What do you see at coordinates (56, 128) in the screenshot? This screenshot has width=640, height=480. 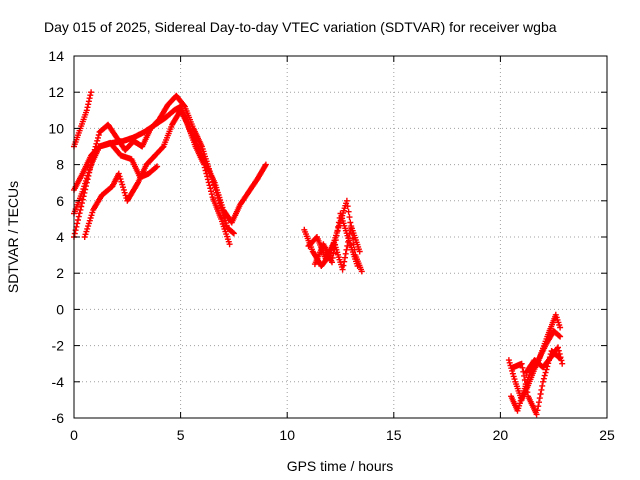 I see `y-tick-label: 10` at bounding box center [56, 128].